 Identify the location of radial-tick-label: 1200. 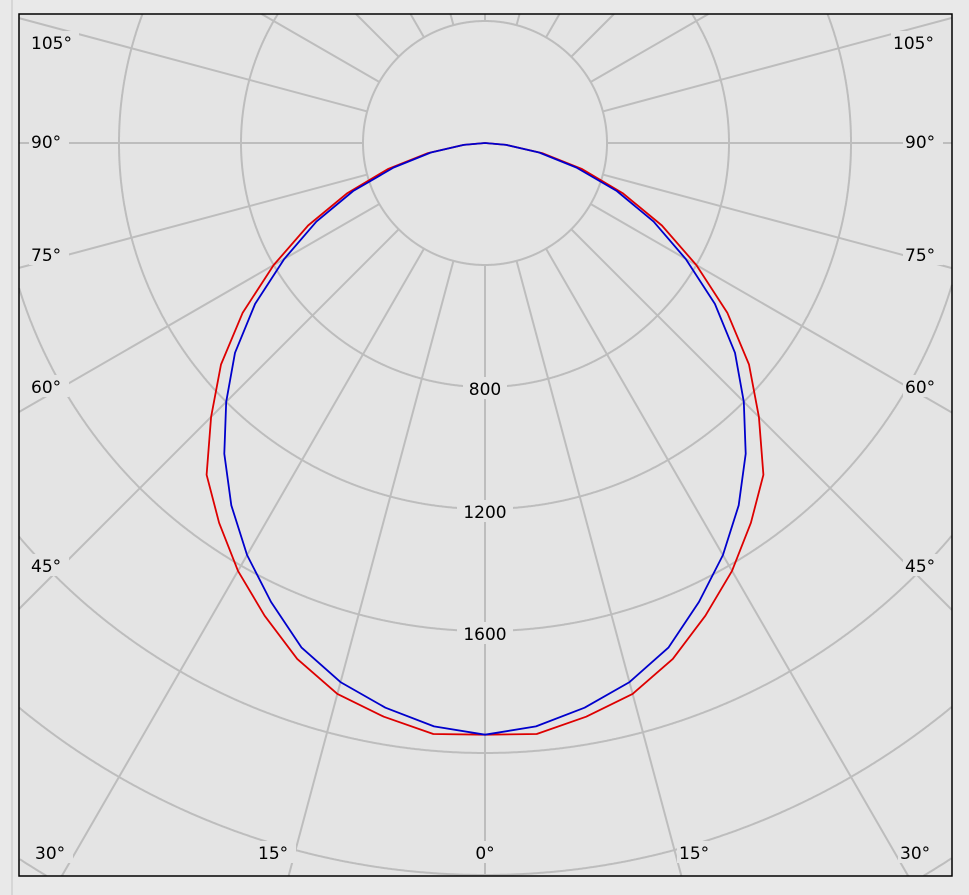
(485, 511).